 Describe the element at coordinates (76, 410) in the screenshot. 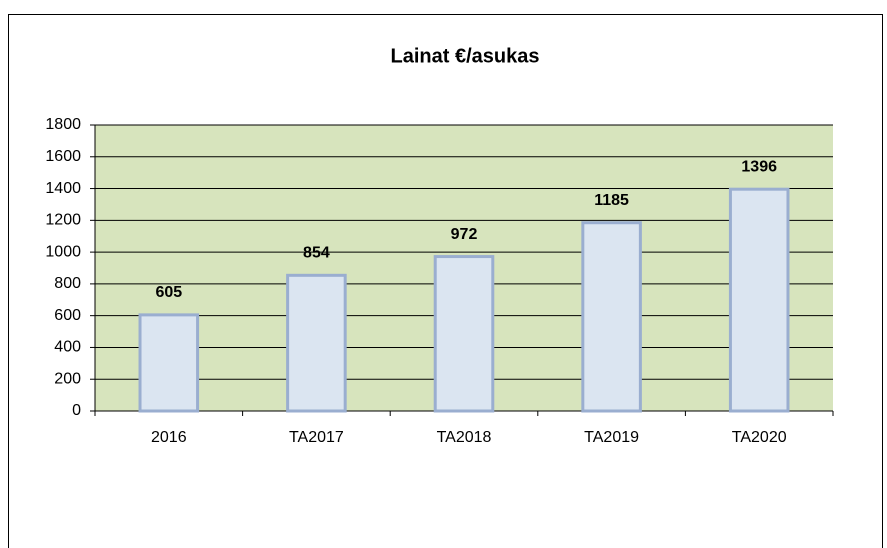

I see `y-tick-label: 0` at that location.